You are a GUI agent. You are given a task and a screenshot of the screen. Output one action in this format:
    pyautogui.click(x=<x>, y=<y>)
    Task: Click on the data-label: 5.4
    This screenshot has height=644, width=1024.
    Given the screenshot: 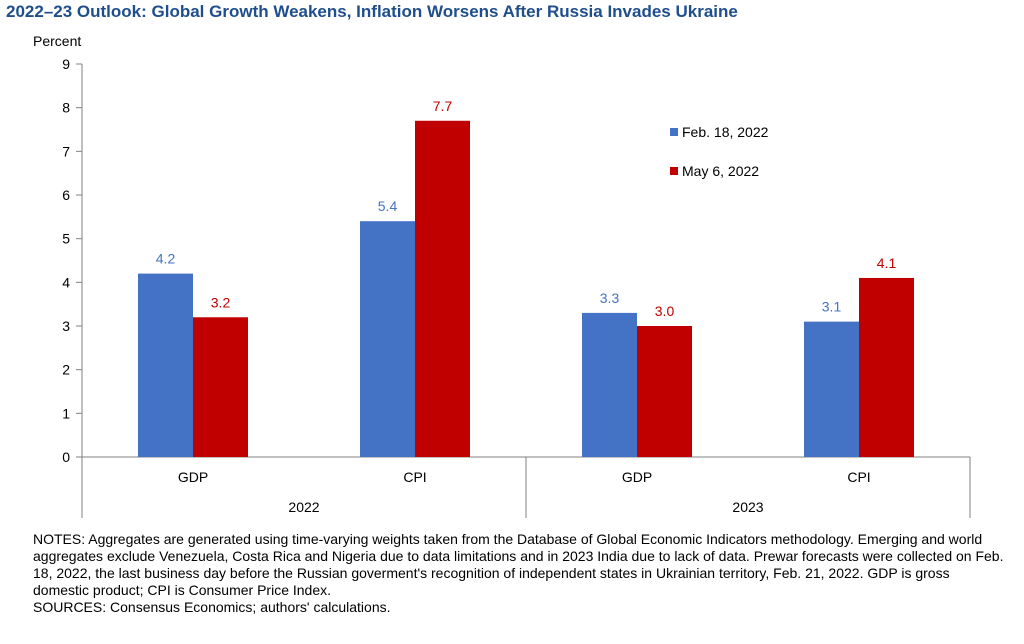 What is the action you would take?
    pyautogui.click(x=388, y=206)
    